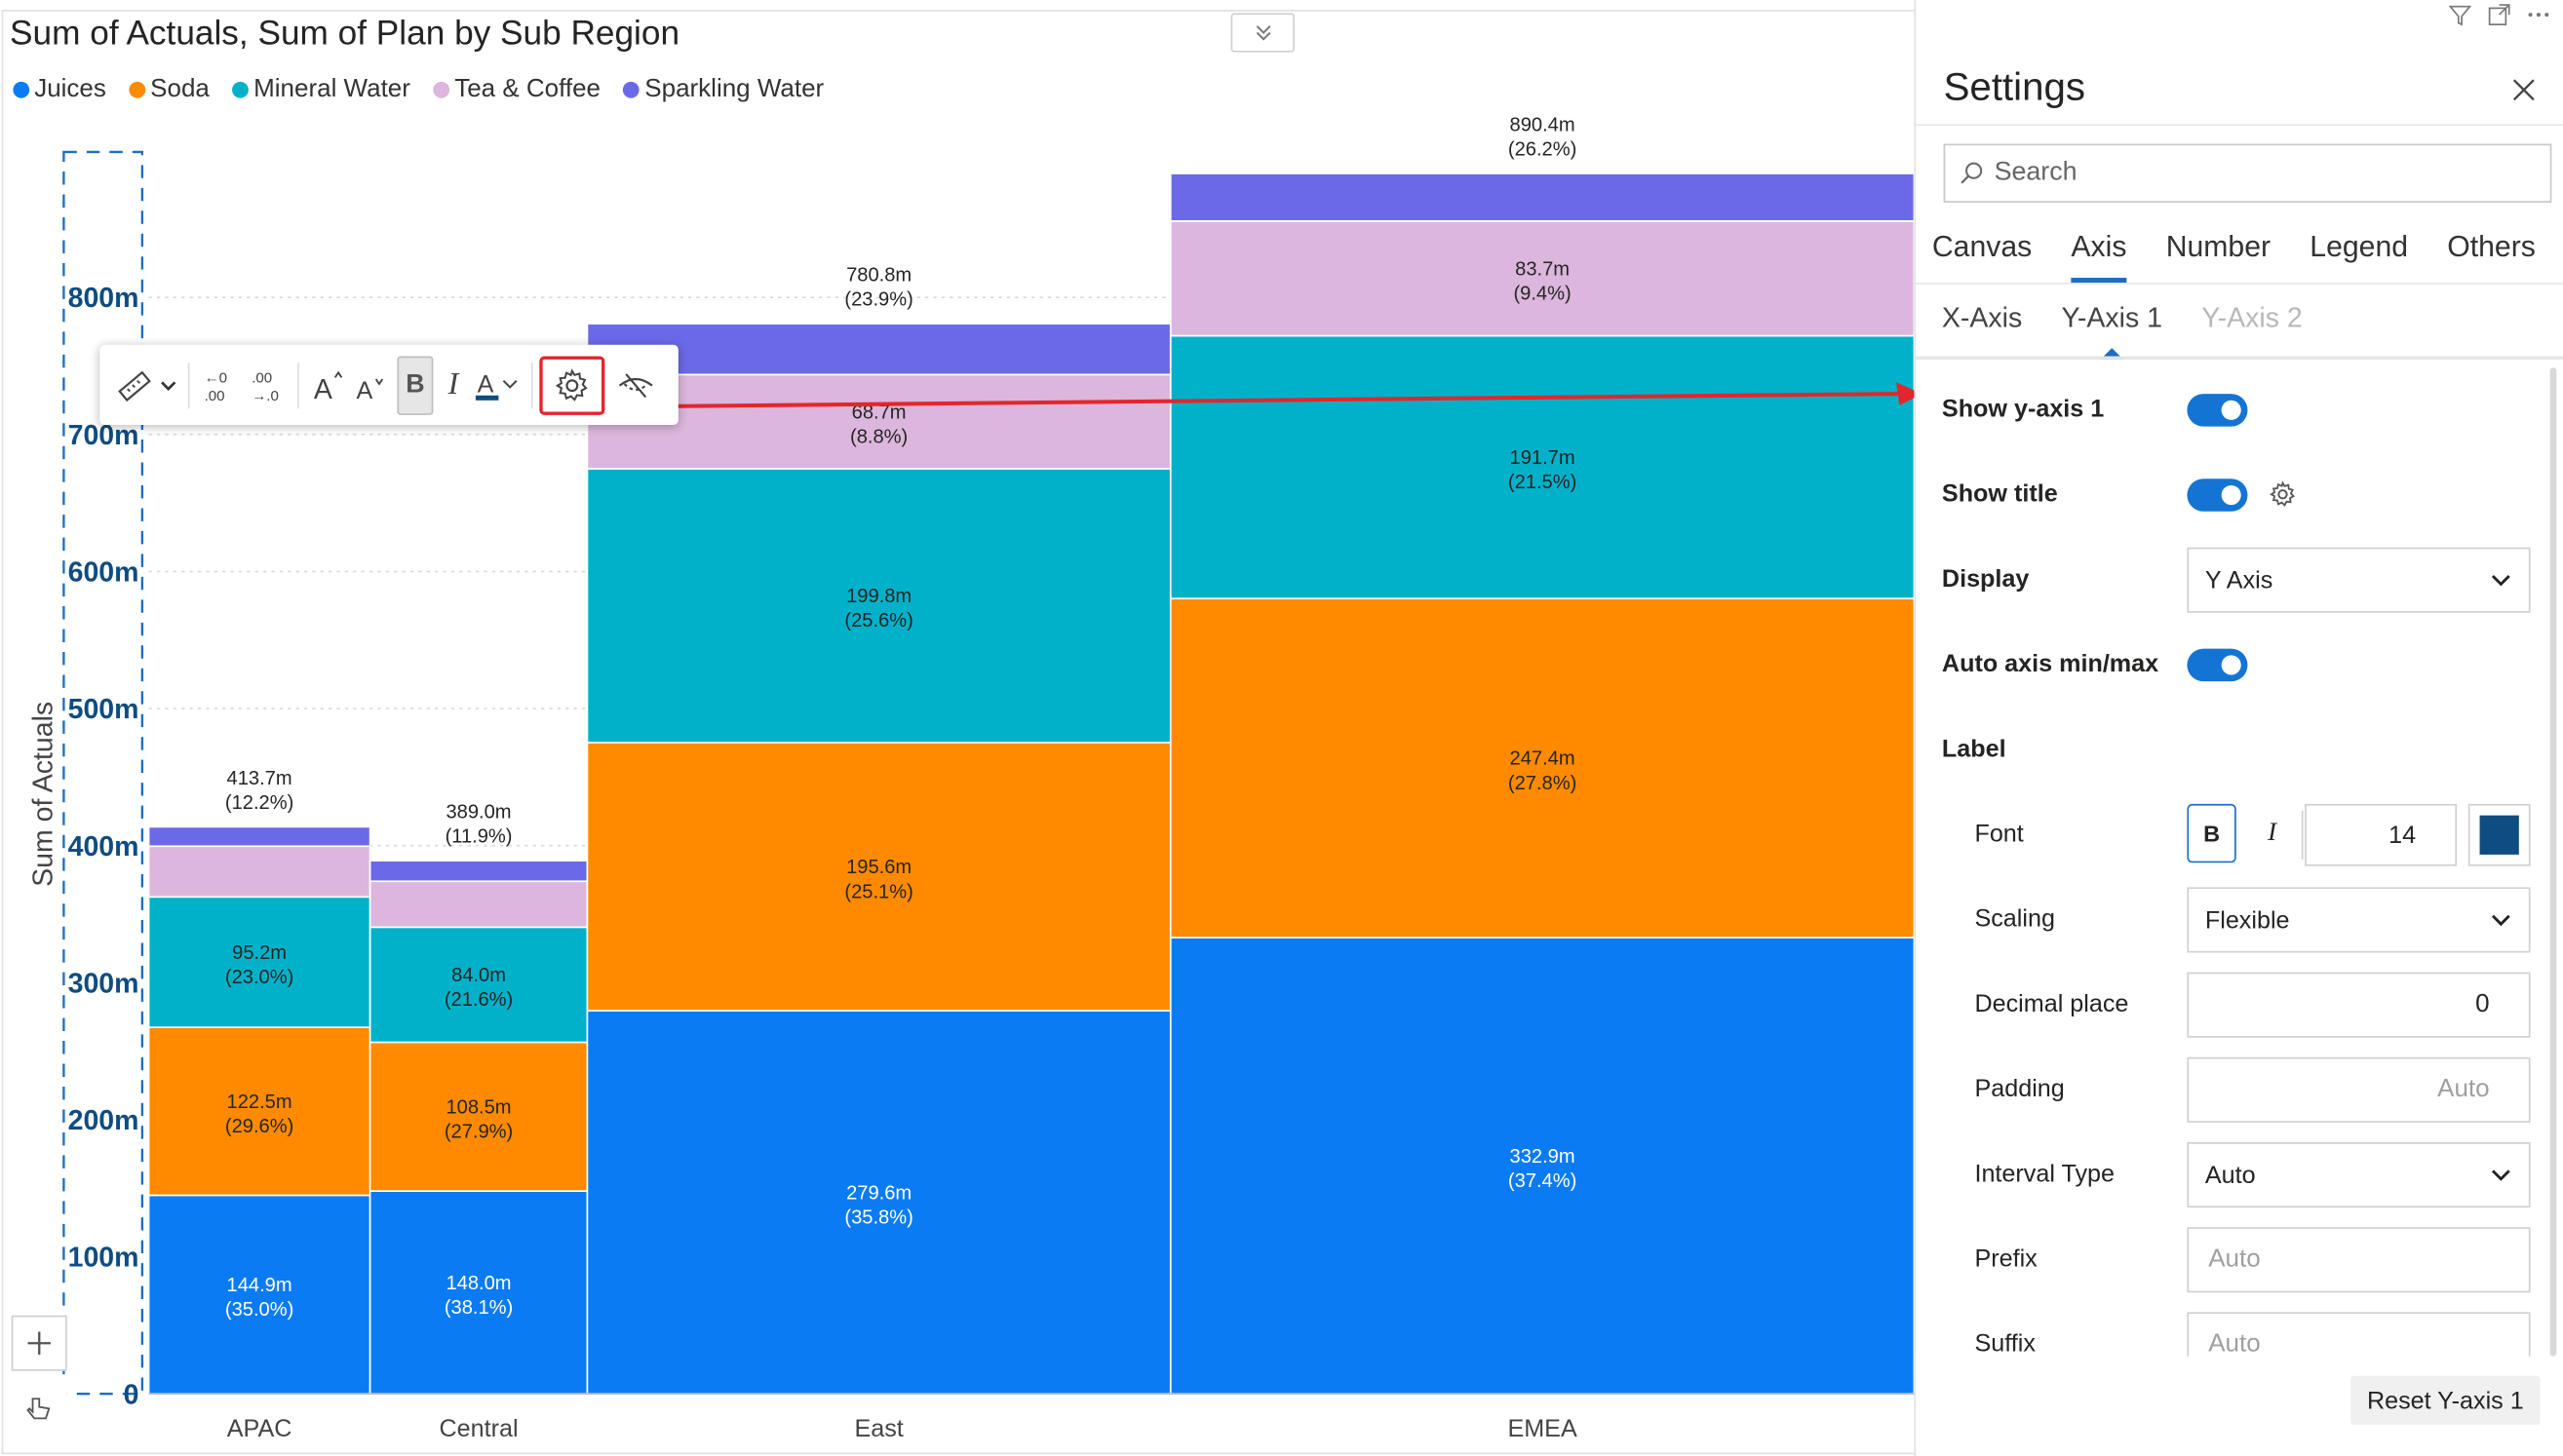 This screenshot has height=1456, width=2563. I want to click on tab-others: Others, so click(2492, 246).